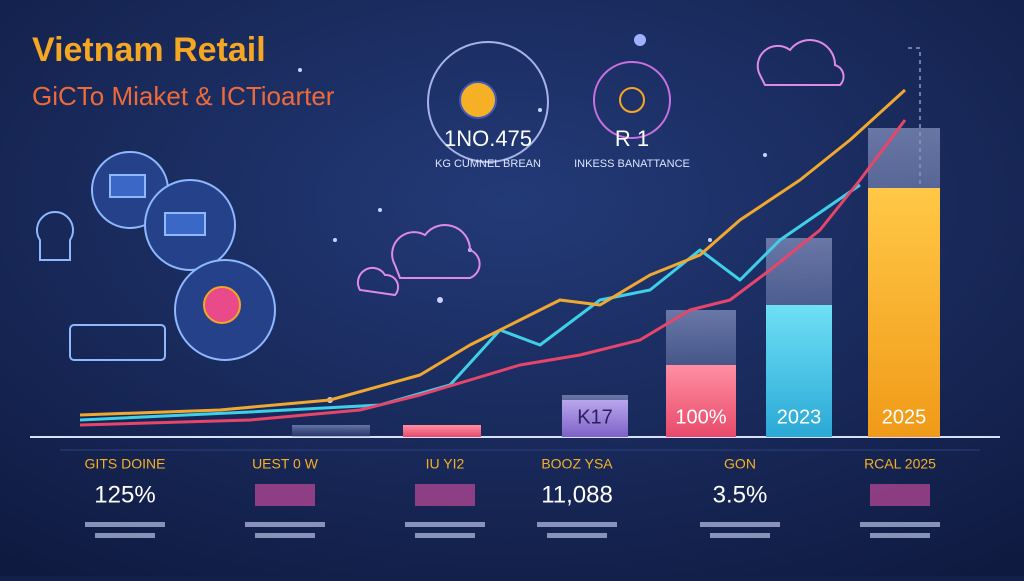 The width and height of the screenshot is (1024, 581). Describe the element at coordinates (183, 96) in the screenshot. I see `subtitle: GiCTo Miaket & ICTioarter` at that location.